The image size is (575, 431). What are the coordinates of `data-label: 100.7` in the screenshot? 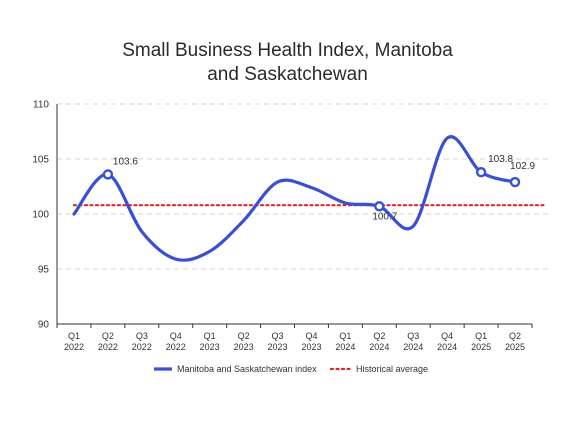 It's located at (384, 216).